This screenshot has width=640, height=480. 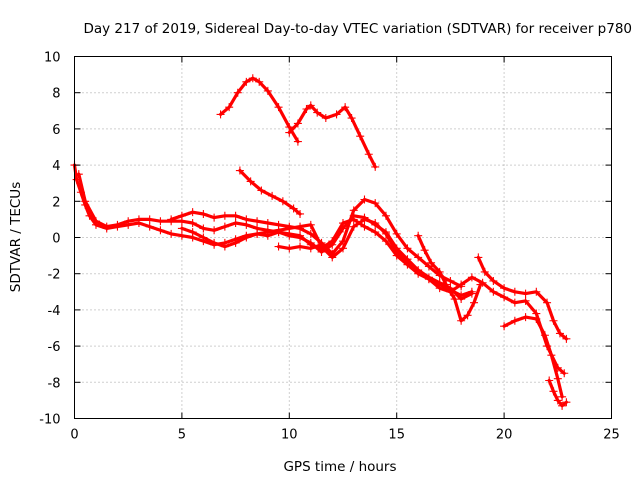 I want to click on x-tick-label: 10, so click(x=289, y=435).